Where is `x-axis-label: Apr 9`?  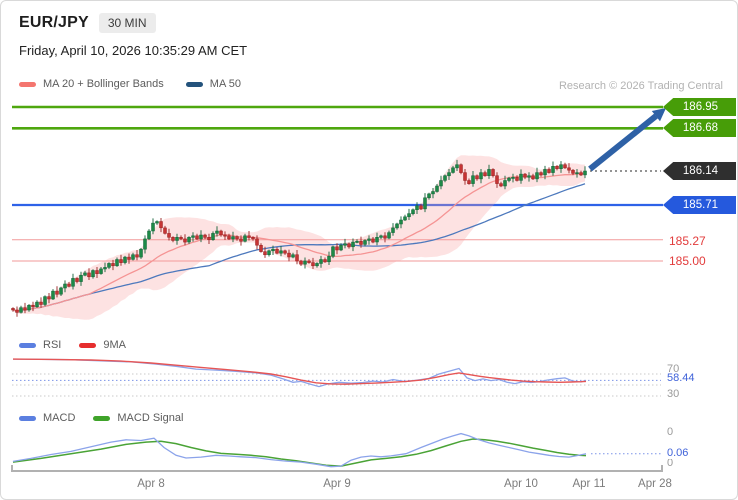
x-axis-label: Apr 9 is located at coordinates (337, 484).